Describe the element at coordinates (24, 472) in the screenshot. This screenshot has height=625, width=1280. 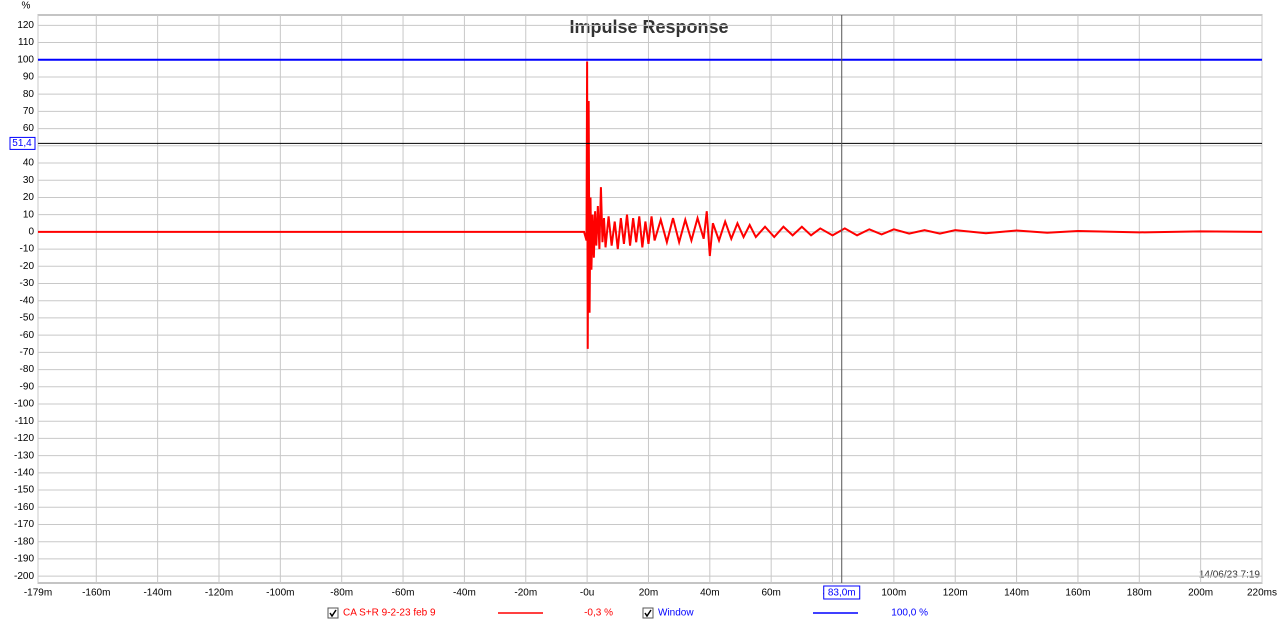
I see `y-tick-label: -140` at that location.